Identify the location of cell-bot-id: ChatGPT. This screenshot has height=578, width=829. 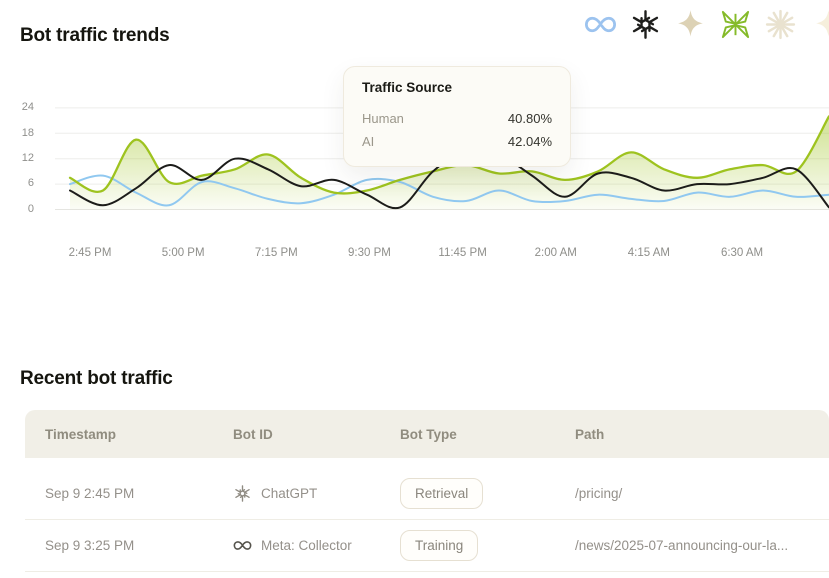
(316, 493).